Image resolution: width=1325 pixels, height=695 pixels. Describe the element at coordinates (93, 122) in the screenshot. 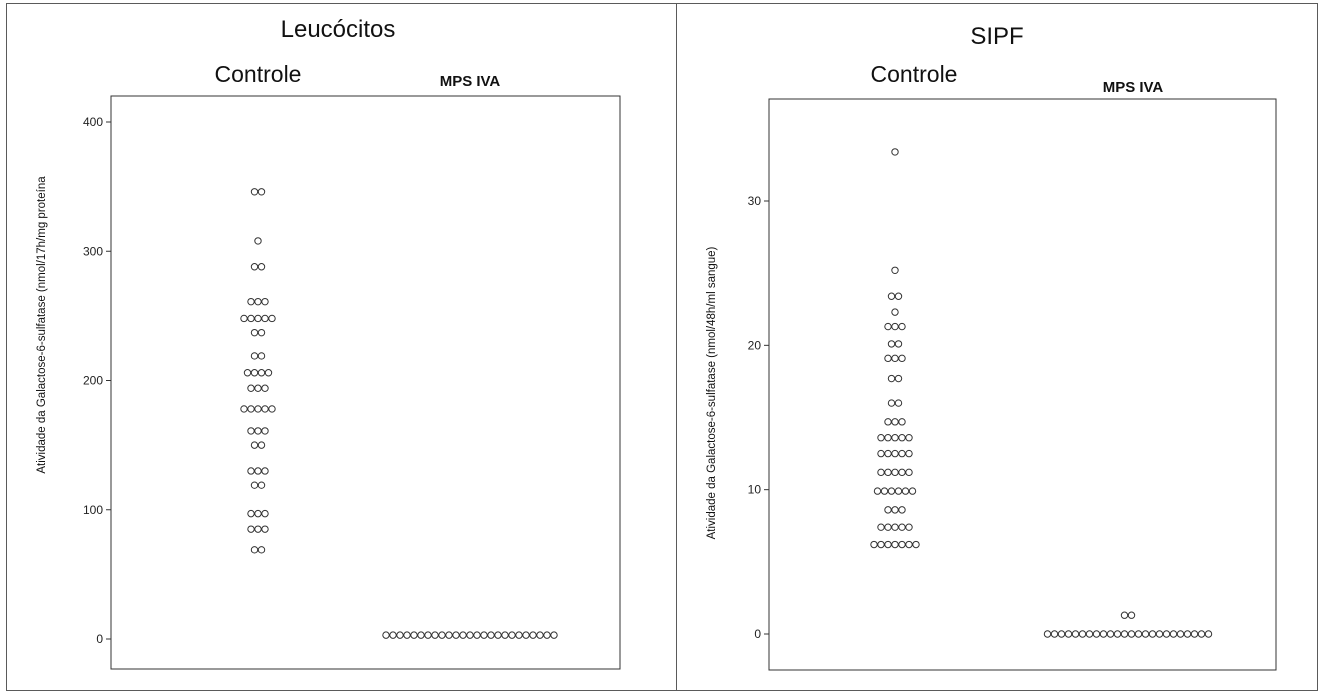

I see `y-tick-label: 400` at that location.